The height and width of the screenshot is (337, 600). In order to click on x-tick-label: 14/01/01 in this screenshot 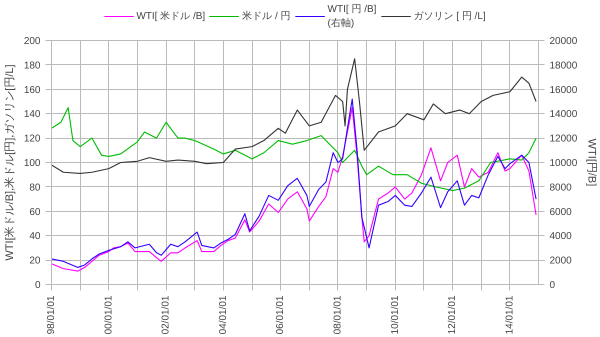, I will do `click(510, 314)`.